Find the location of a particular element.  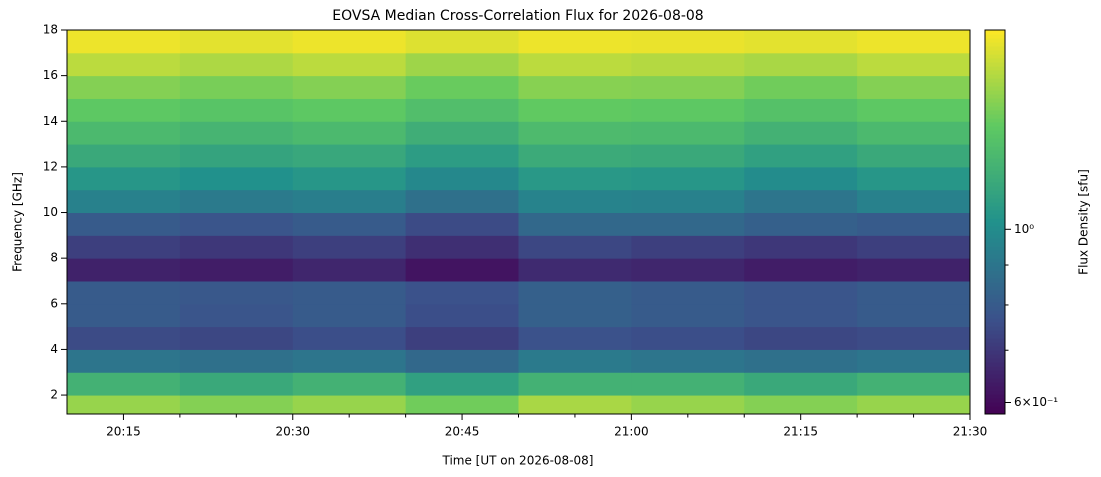

y-axis-label: Frequency [GHz] is located at coordinates (18, 222).